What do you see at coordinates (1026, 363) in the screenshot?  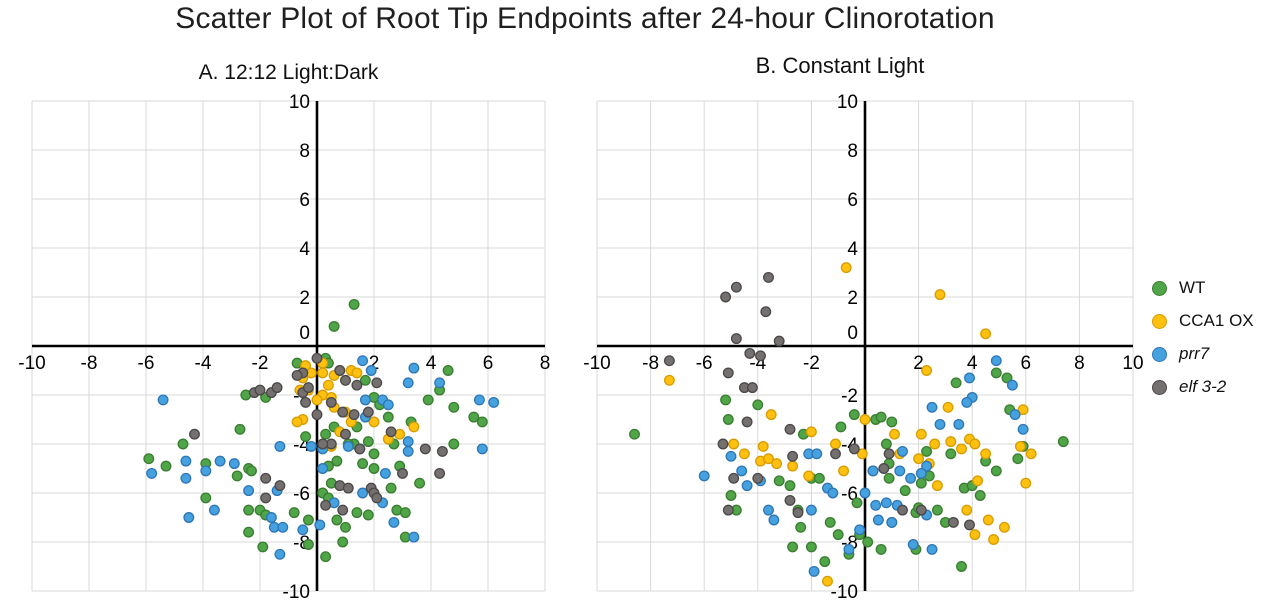 I see `x-tick-label: 6` at bounding box center [1026, 363].